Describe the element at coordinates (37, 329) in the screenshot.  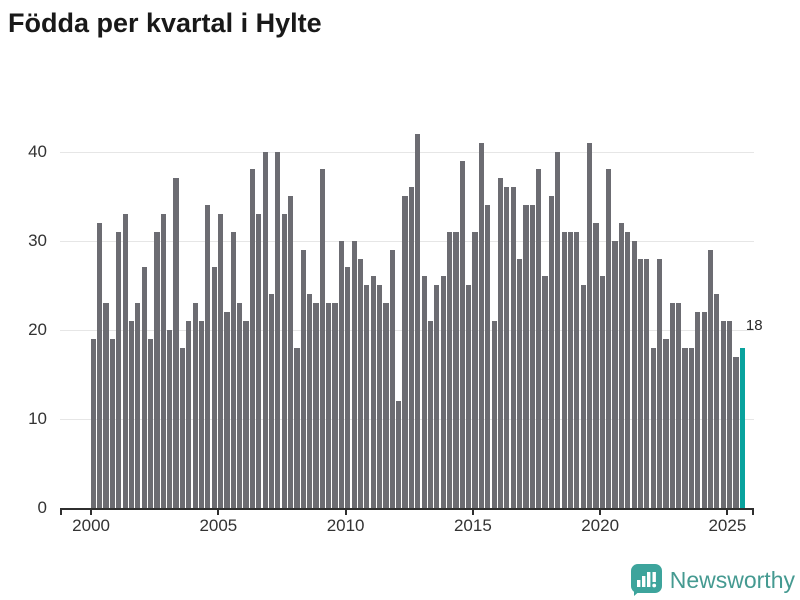
I see `y-axis-tick-label: 20` at that location.